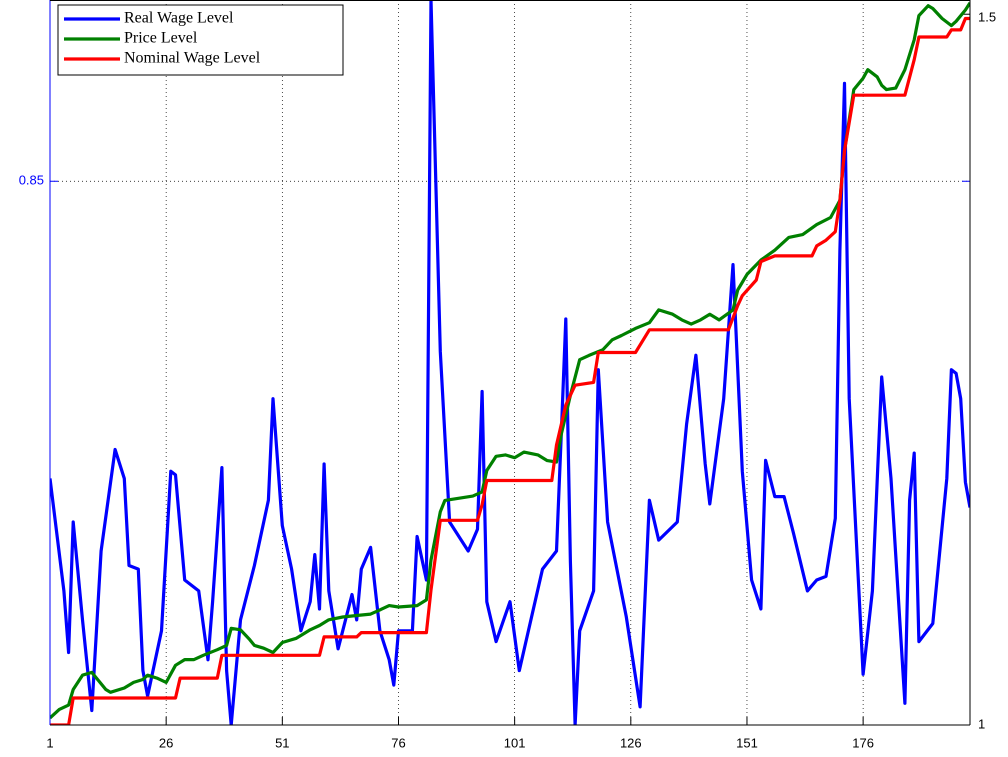 This screenshot has width=1008, height=757. Describe the element at coordinates (747, 742) in the screenshot. I see `x-tick-label: 151` at that location.